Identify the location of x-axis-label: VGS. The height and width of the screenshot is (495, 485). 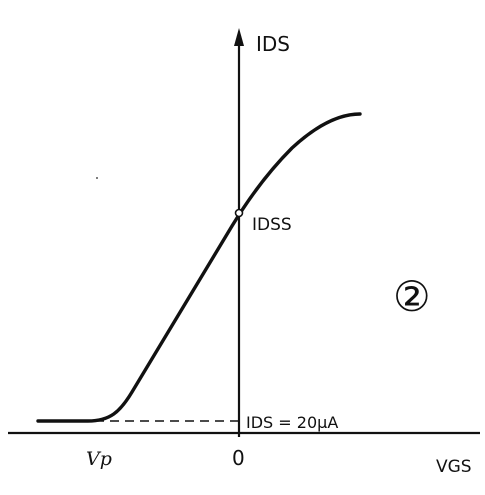
(454, 467).